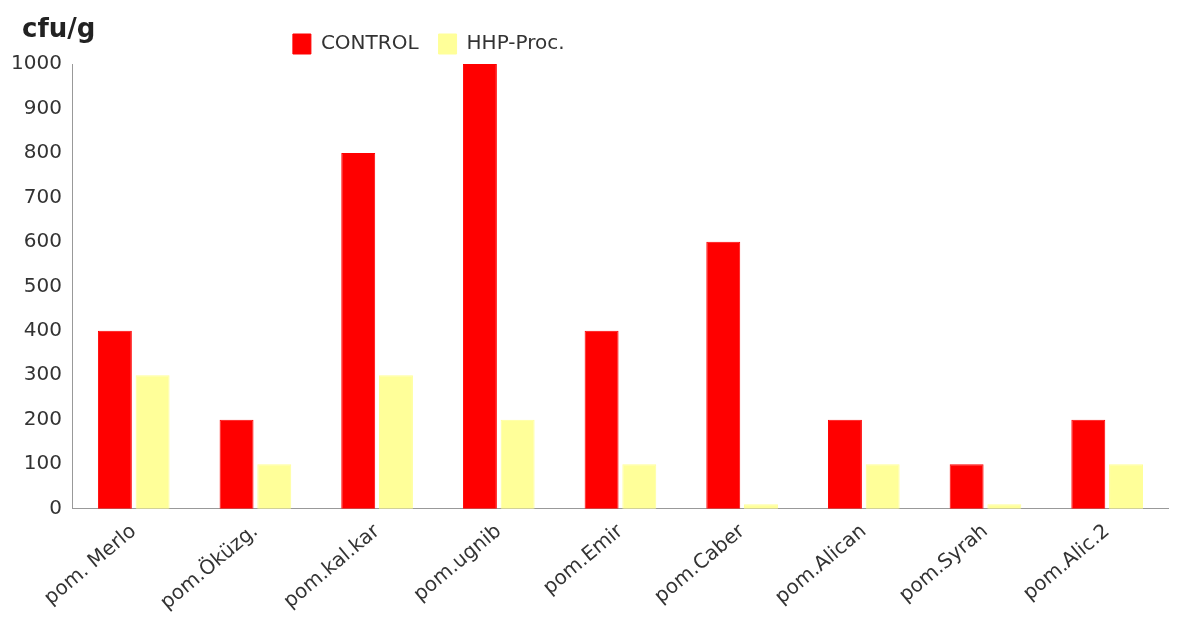 The width and height of the screenshot is (1196, 630). Describe the element at coordinates (370, 42) in the screenshot. I see `legend-label: CONTROL` at that location.